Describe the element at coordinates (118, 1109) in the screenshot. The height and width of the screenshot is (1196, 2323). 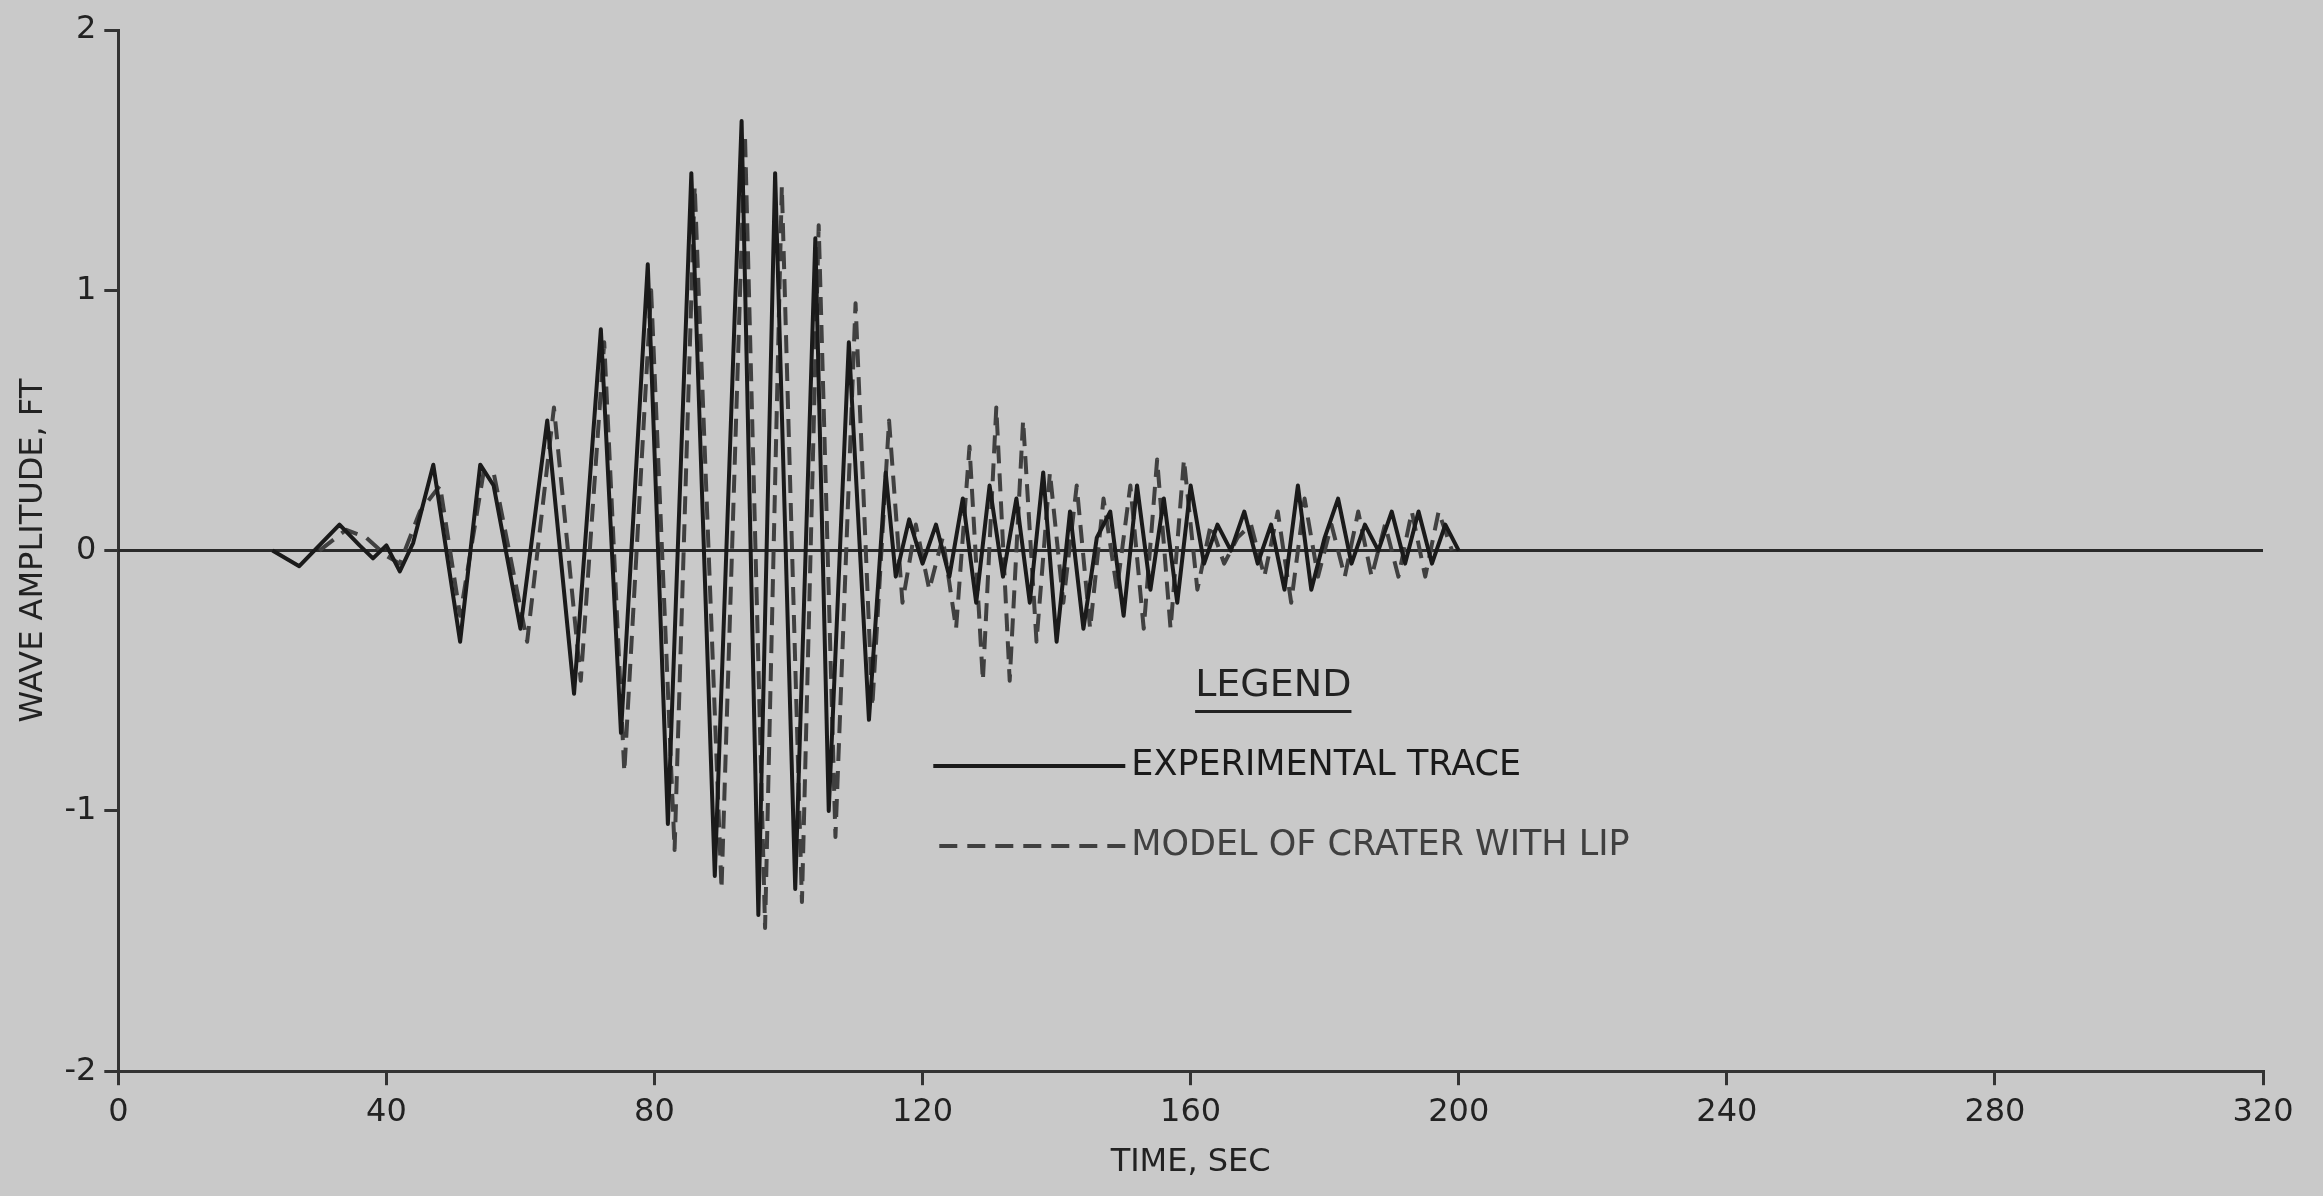
I see `x-tick-label: 0` at that location.